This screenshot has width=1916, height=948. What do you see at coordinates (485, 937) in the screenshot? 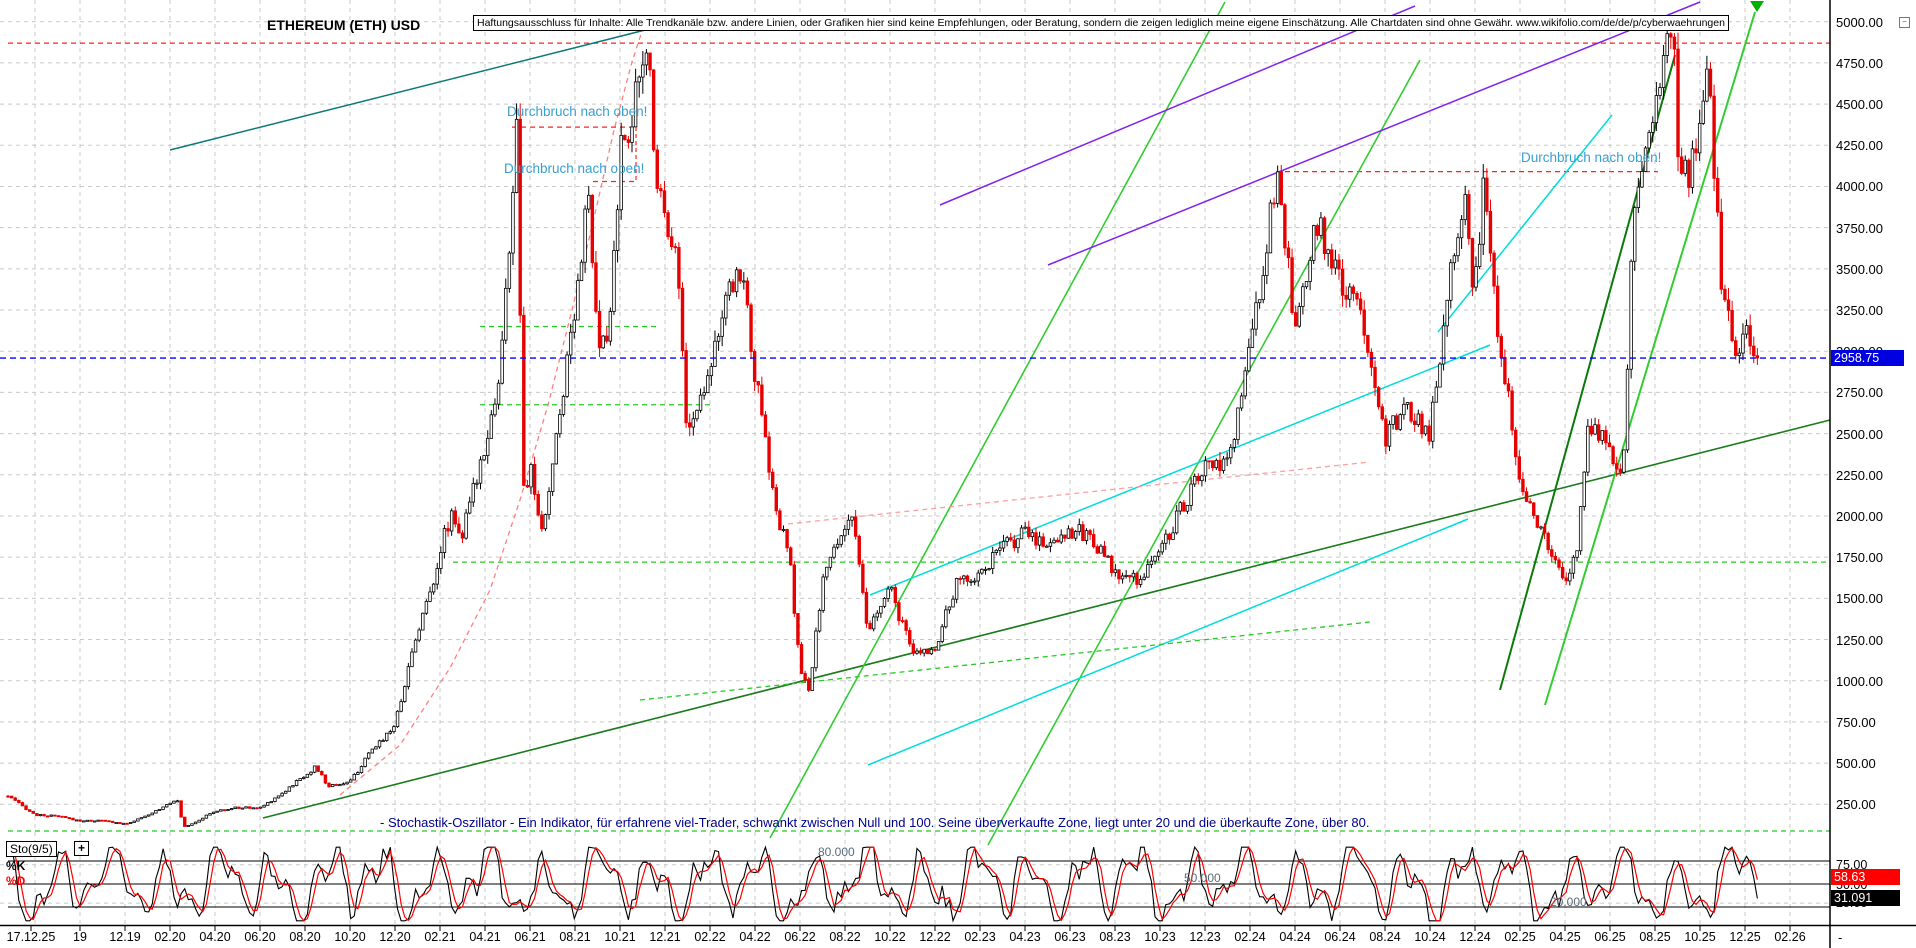
I see `date-axis-label: 04.21` at bounding box center [485, 937].